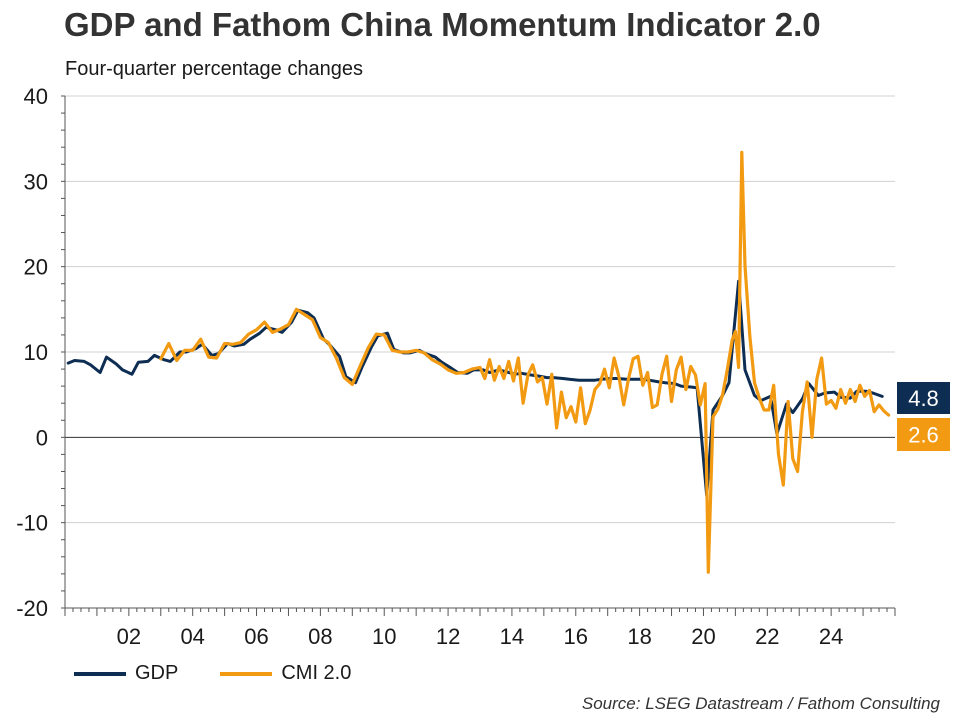 This screenshot has height=720, width=960. Describe the element at coordinates (100, 673) in the screenshot. I see `legend-swatch-gdp` at that location.